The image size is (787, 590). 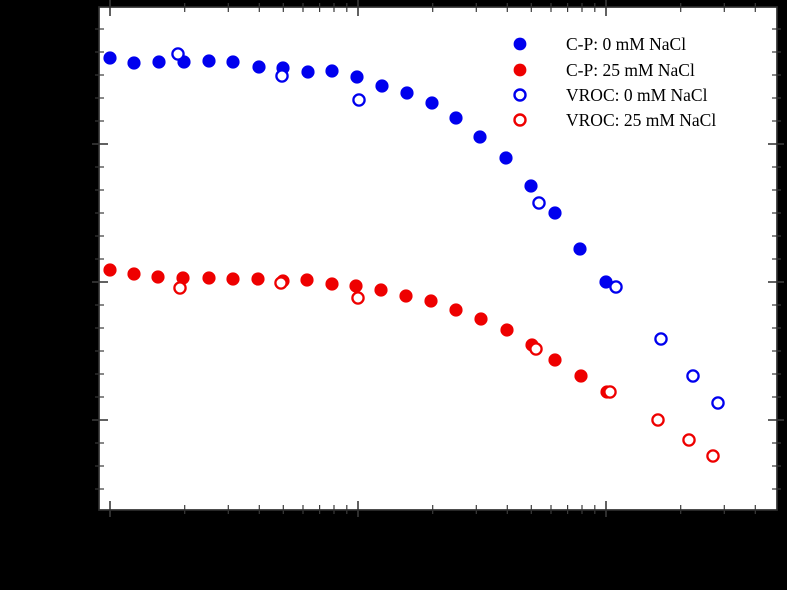 What do you see at coordinates (626, 44) in the screenshot?
I see `legend-label-cp-0mm: C-P: 0 mM NaCl` at bounding box center [626, 44].